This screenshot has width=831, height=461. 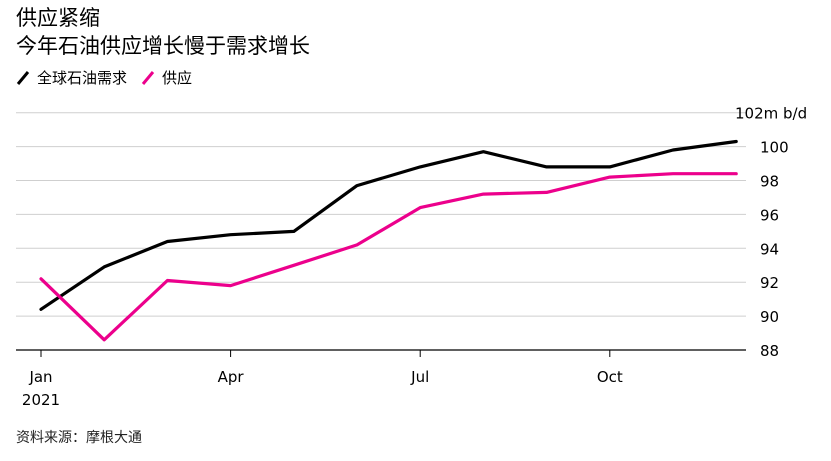 What do you see at coordinates (82, 78) in the screenshot?
I see `legend-label-demand: 全球石油需求` at bounding box center [82, 78].